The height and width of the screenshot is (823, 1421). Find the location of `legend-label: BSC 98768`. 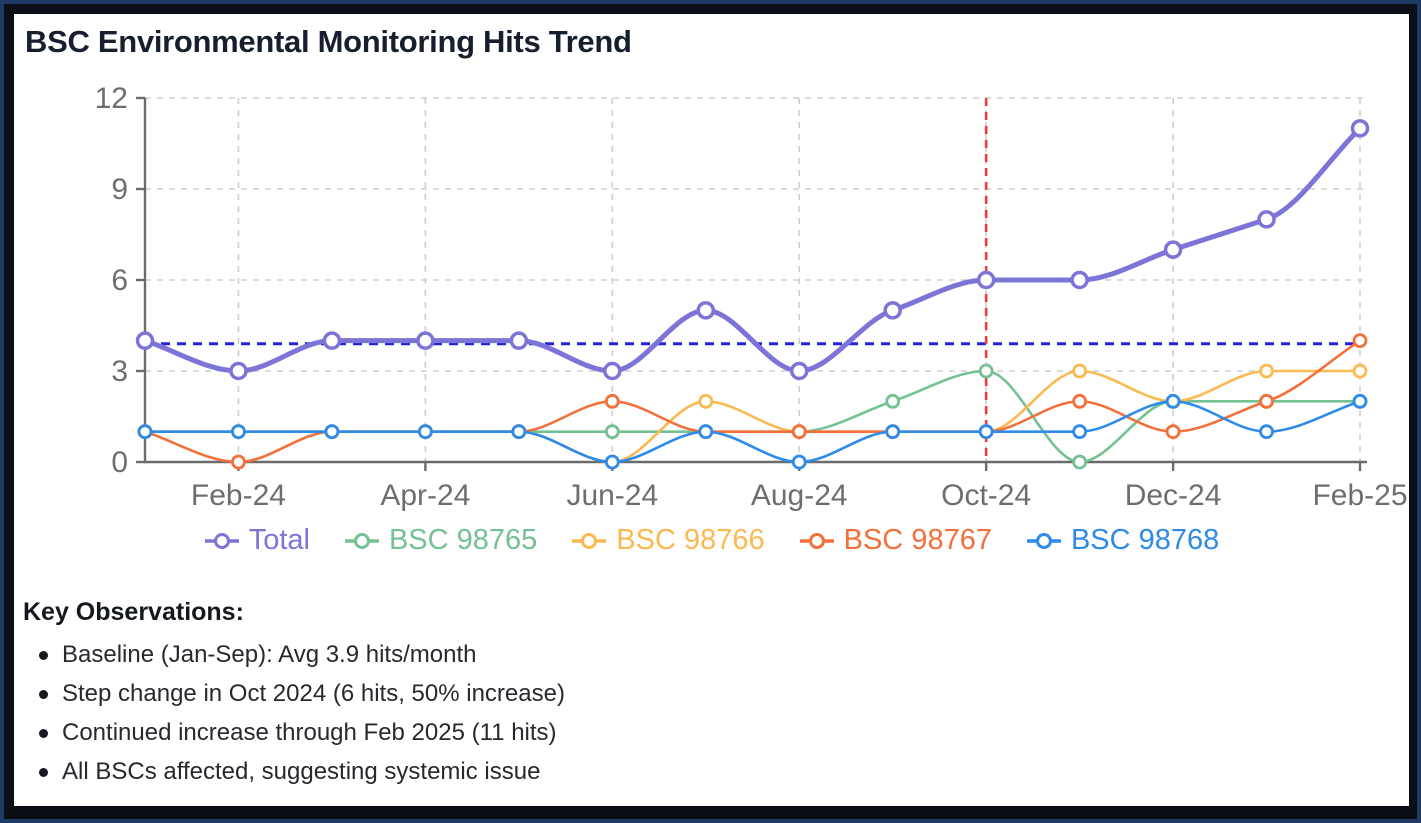

legend-label: BSC 98768 is located at coordinates (1145, 540).